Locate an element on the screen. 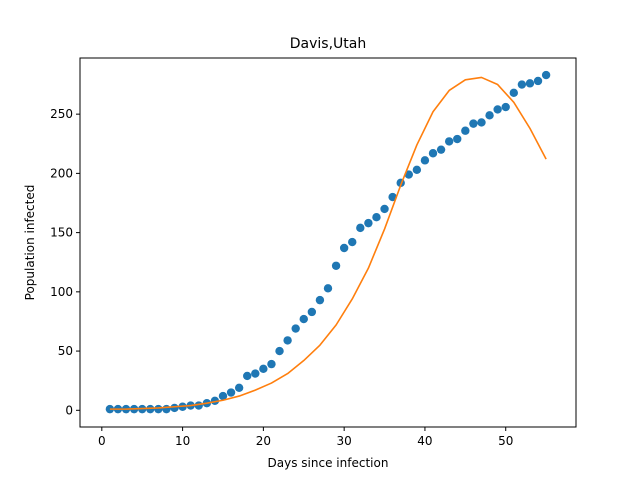  y-tick-label: 50 is located at coordinates (65, 351).